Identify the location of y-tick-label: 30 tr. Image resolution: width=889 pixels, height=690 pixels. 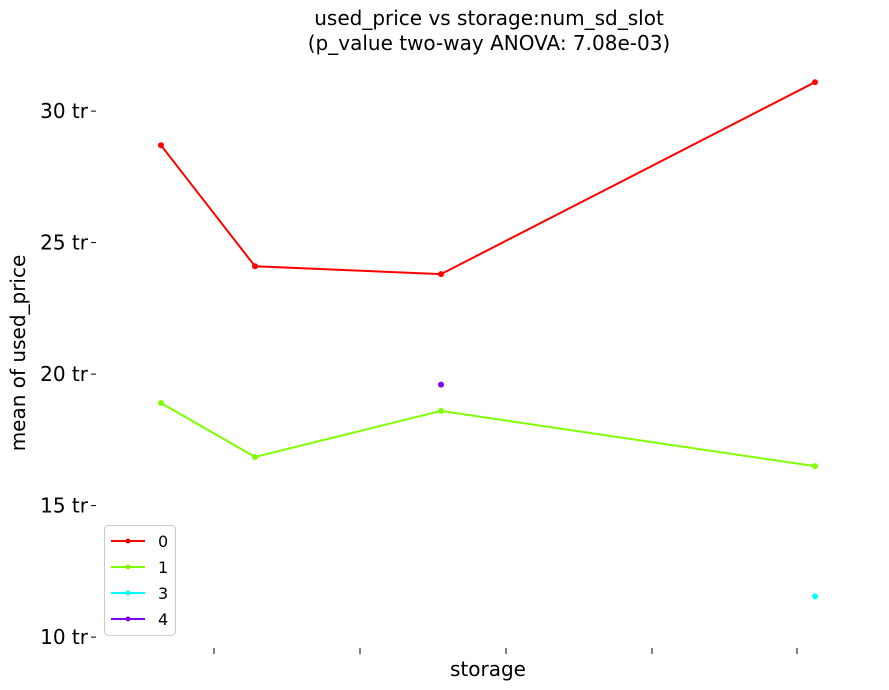
(64, 111).